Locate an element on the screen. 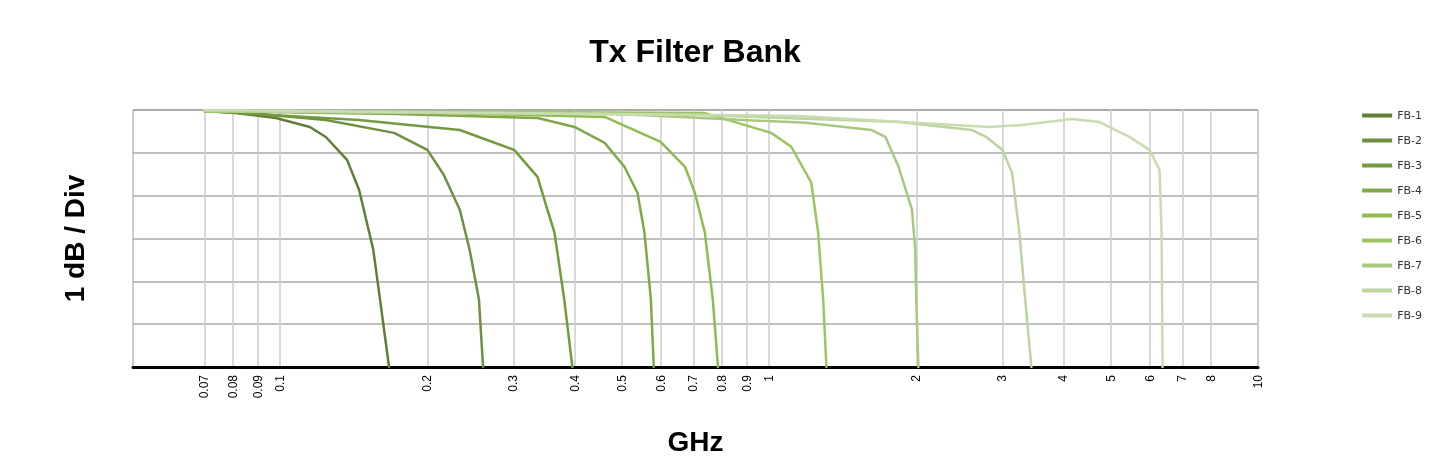 This screenshot has width=1447, height=460. legend-label: FB-8 is located at coordinates (1409, 290).